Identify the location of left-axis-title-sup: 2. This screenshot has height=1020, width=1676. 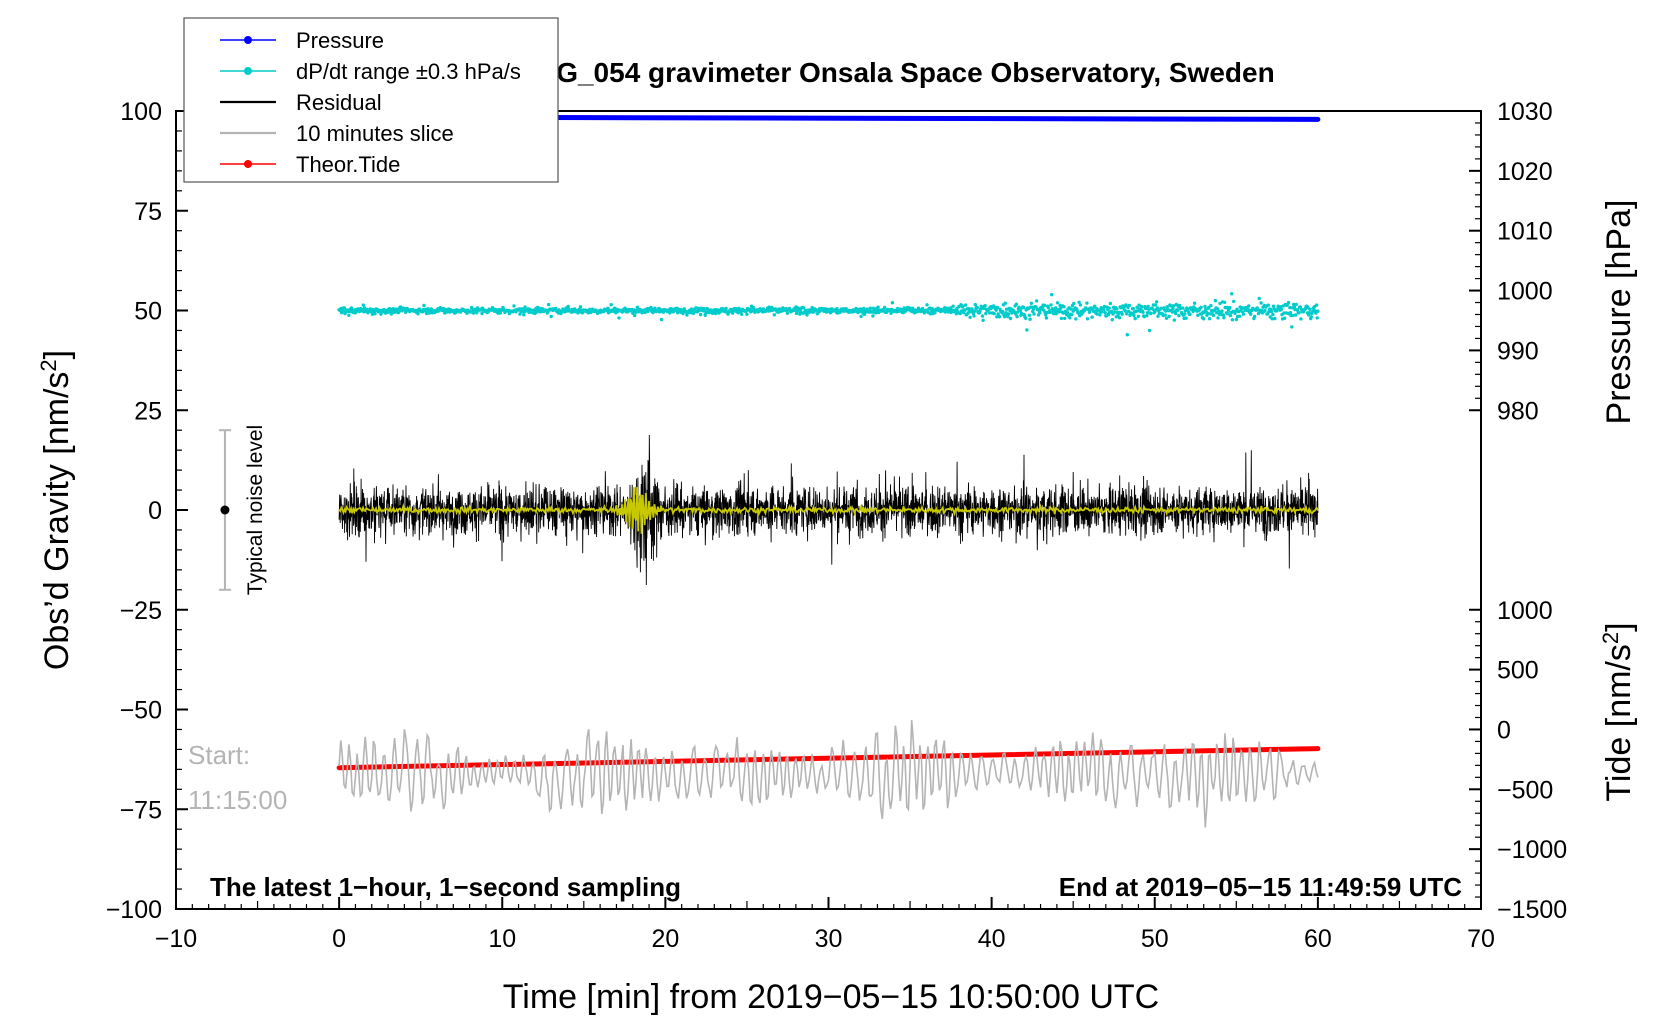
(48, 365).